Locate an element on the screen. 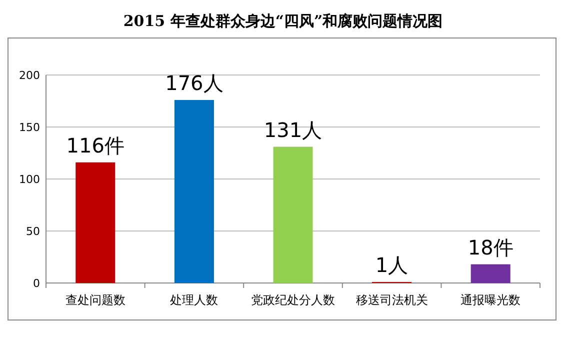 The image size is (566, 339). x-tick-label: 移送司法机关 is located at coordinates (392, 300).